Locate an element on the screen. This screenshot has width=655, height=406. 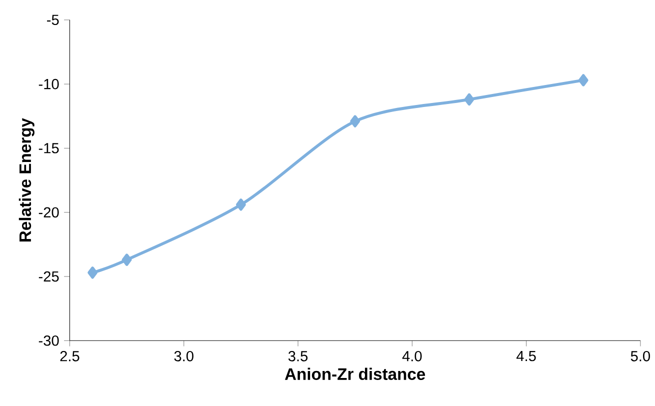
x-tick-label: 4.5 is located at coordinates (526, 356).